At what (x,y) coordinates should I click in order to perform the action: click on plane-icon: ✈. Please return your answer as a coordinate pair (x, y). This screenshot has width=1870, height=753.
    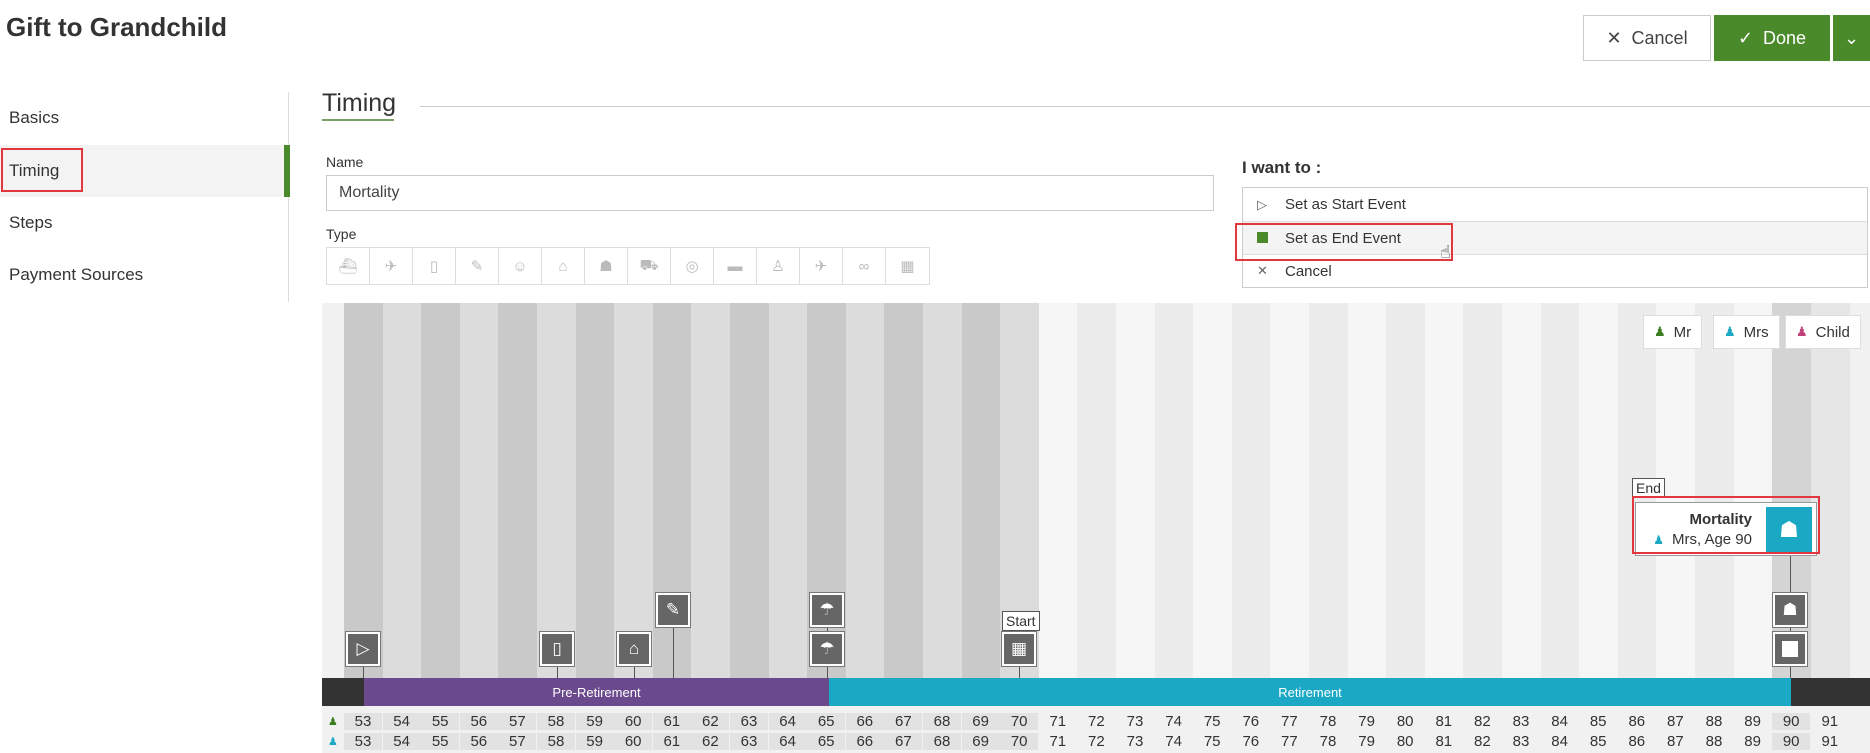
    Looking at the image, I should click on (821, 266).